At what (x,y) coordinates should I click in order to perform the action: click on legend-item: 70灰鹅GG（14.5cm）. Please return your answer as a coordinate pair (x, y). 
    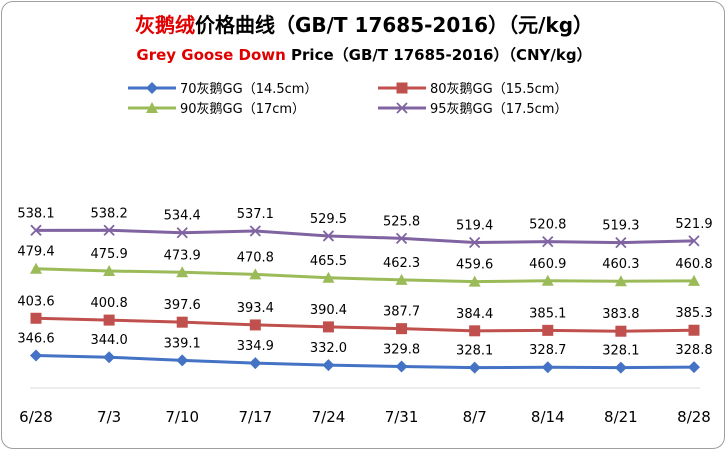
    Looking at the image, I should click on (222, 89).